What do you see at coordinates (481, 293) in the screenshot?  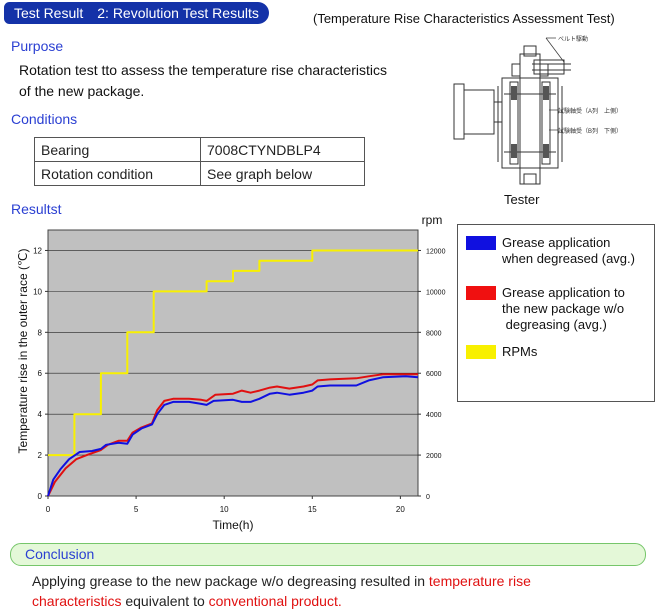 I see `legend-swatch-new-package` at bounding box center [481, 293].